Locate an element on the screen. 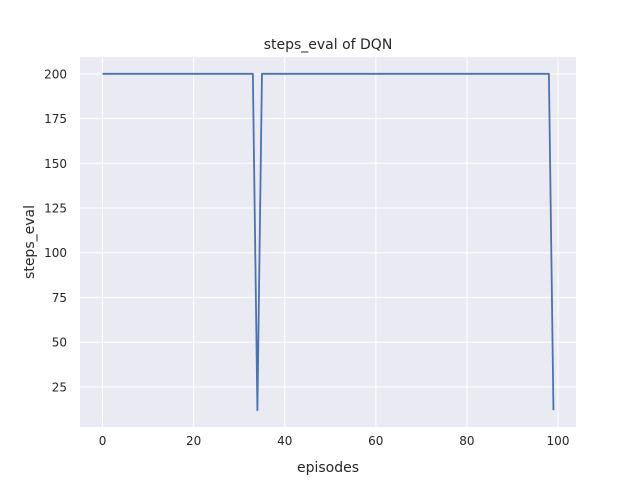 The width and height of the screenshot is (640, 484). y-tick-label: 150 is located at coordinates (55, 164).